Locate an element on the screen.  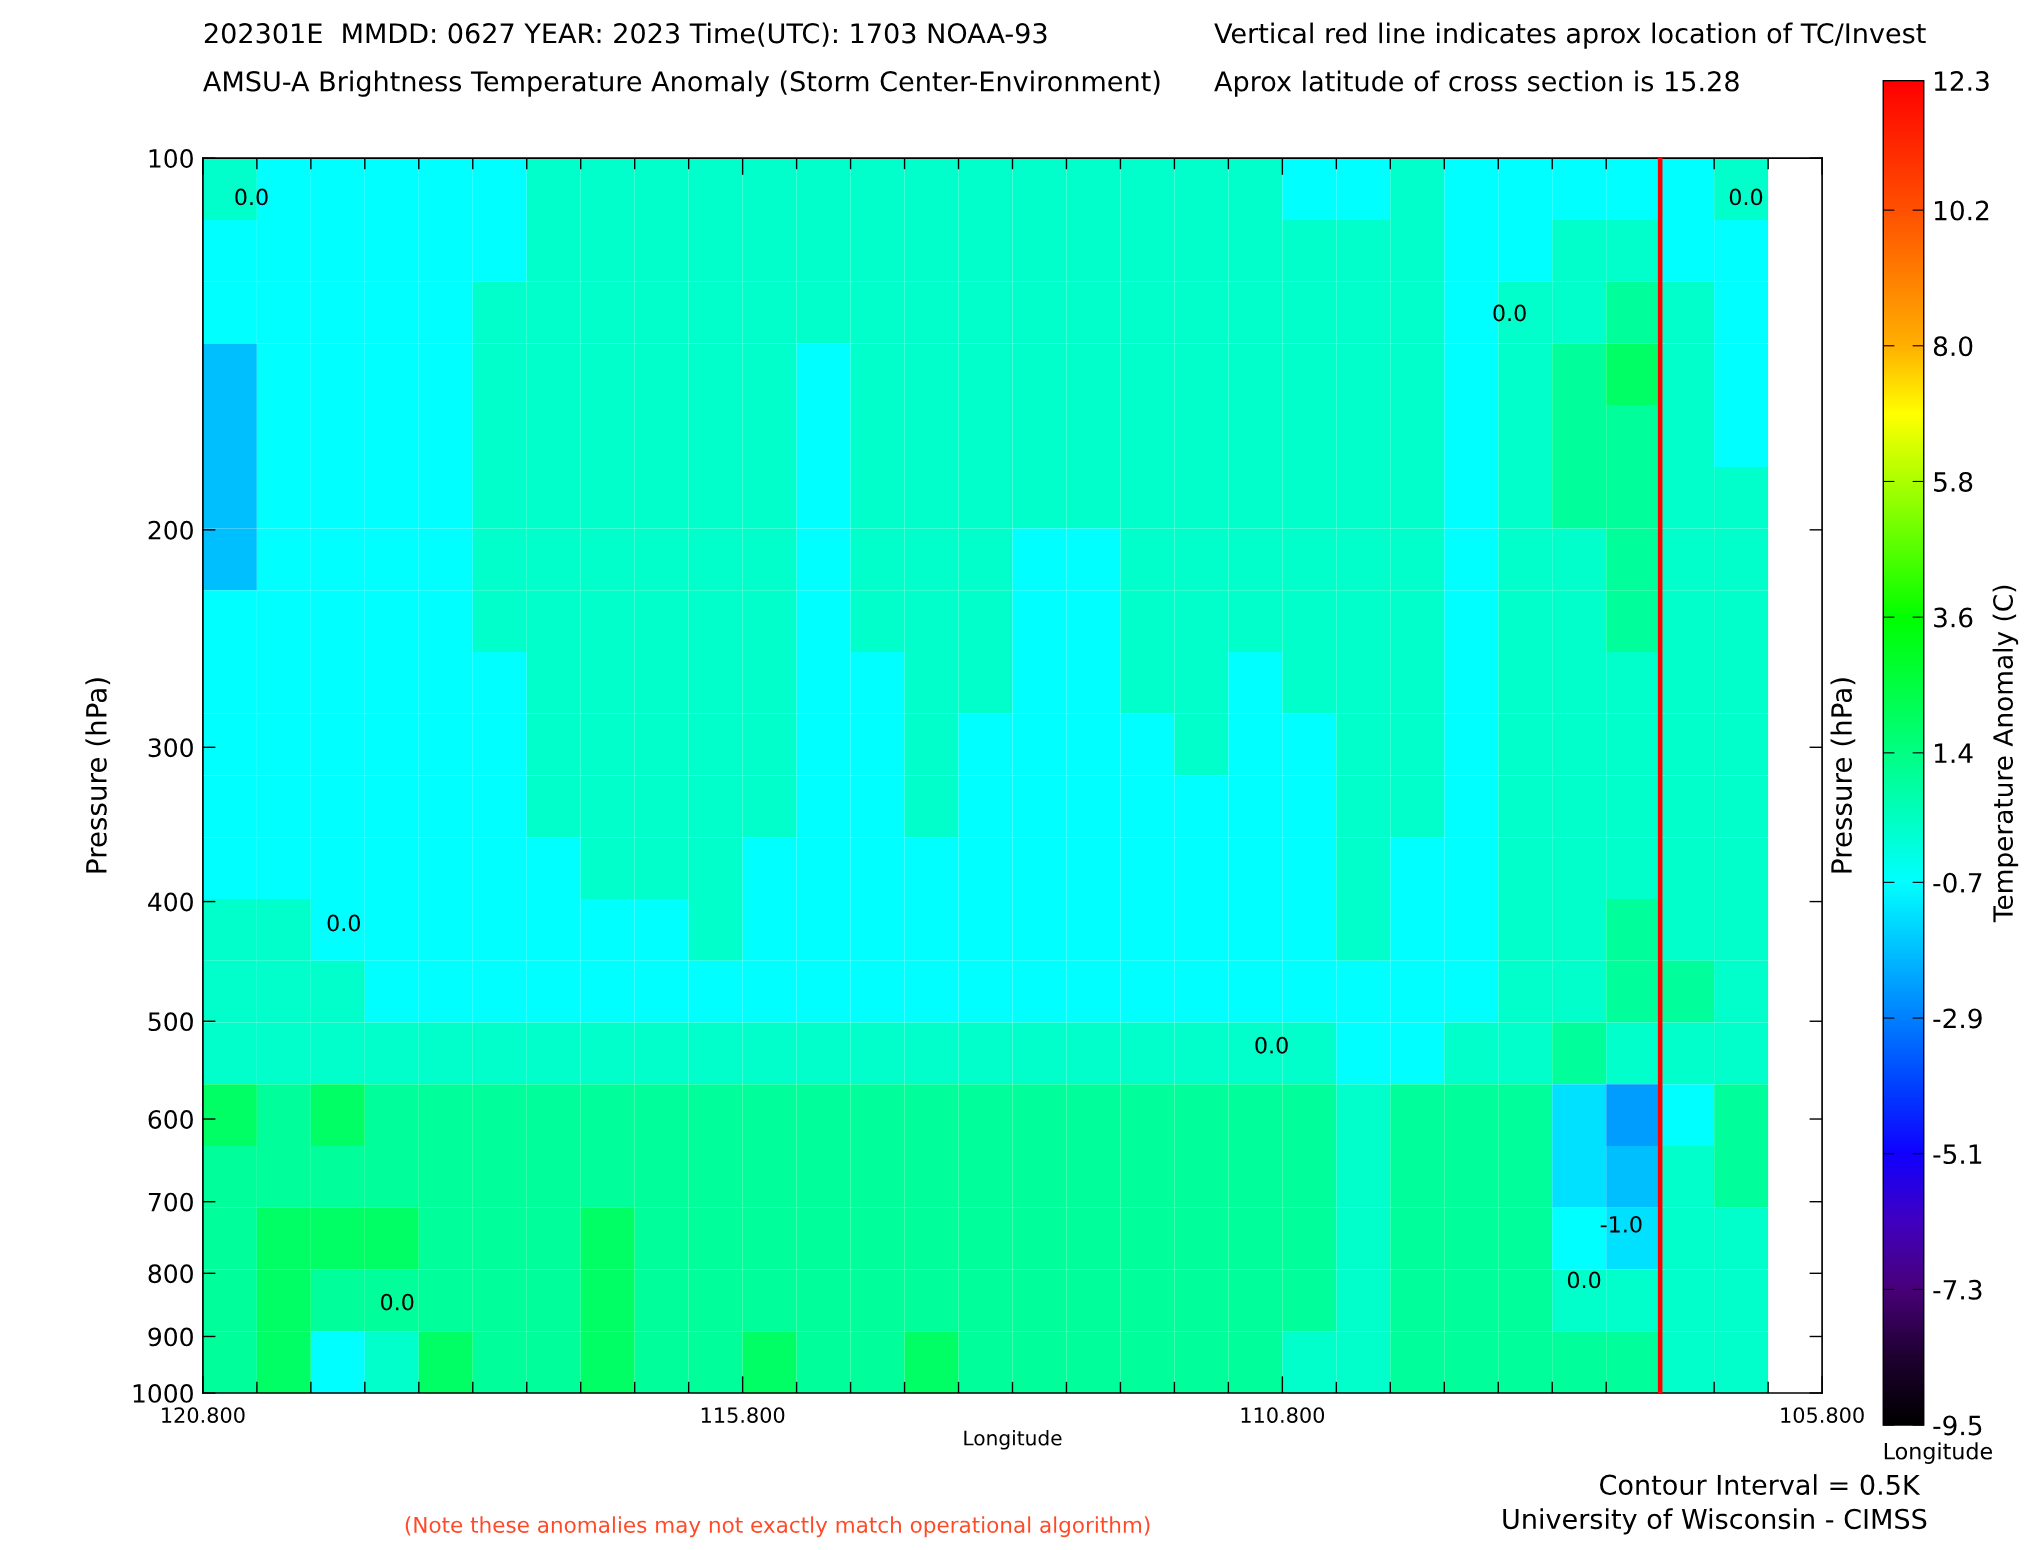
y-tick-label: 800 is located at coordinates (170, 1274).